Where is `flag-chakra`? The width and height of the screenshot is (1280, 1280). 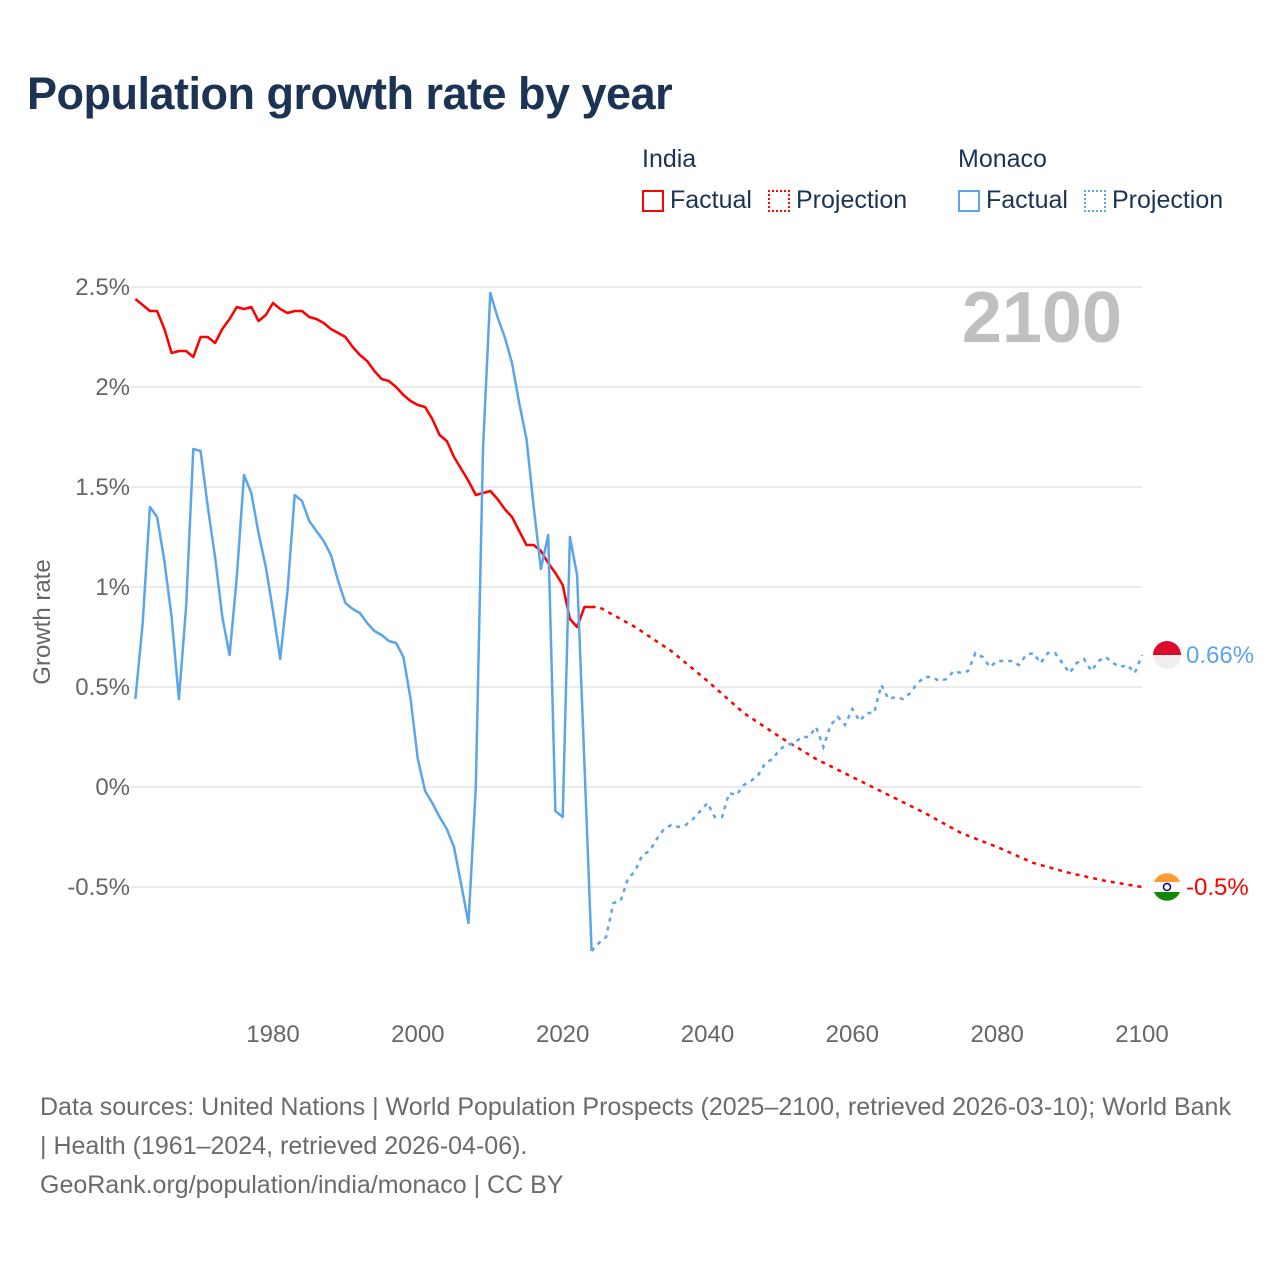
flag-chakra is located at coordinates (1167, 887).